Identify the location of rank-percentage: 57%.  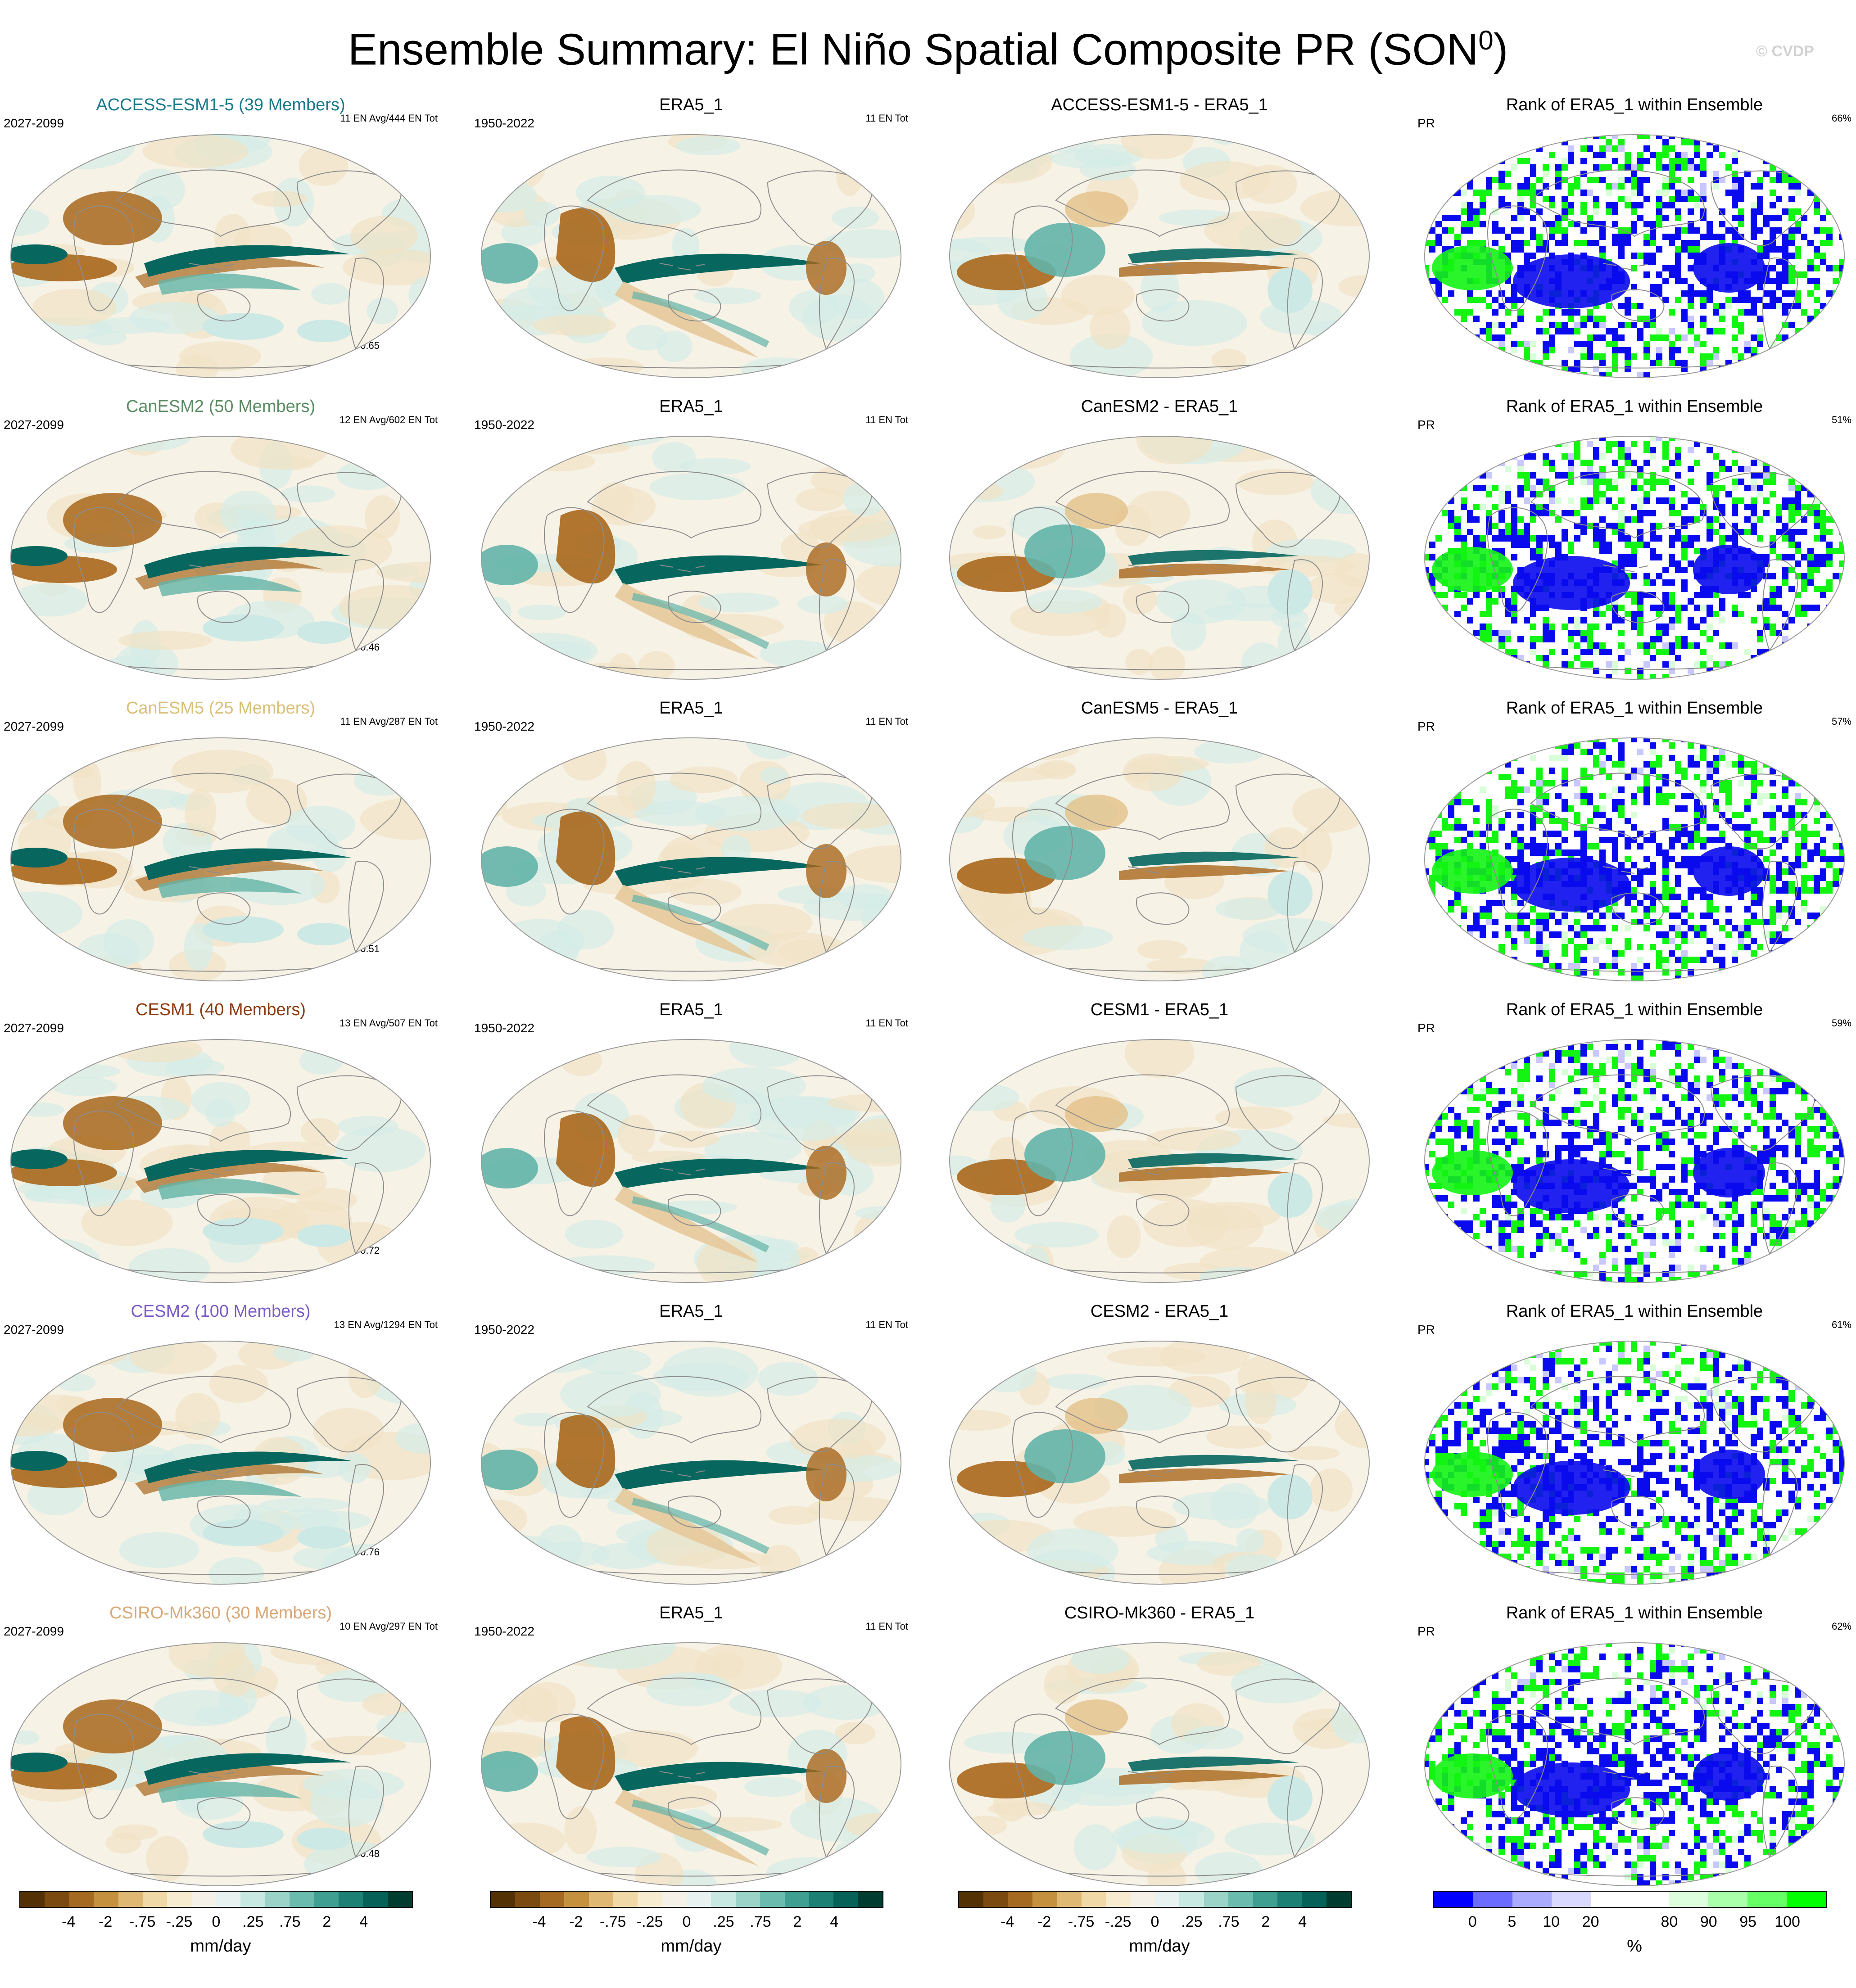
(1841, 721).